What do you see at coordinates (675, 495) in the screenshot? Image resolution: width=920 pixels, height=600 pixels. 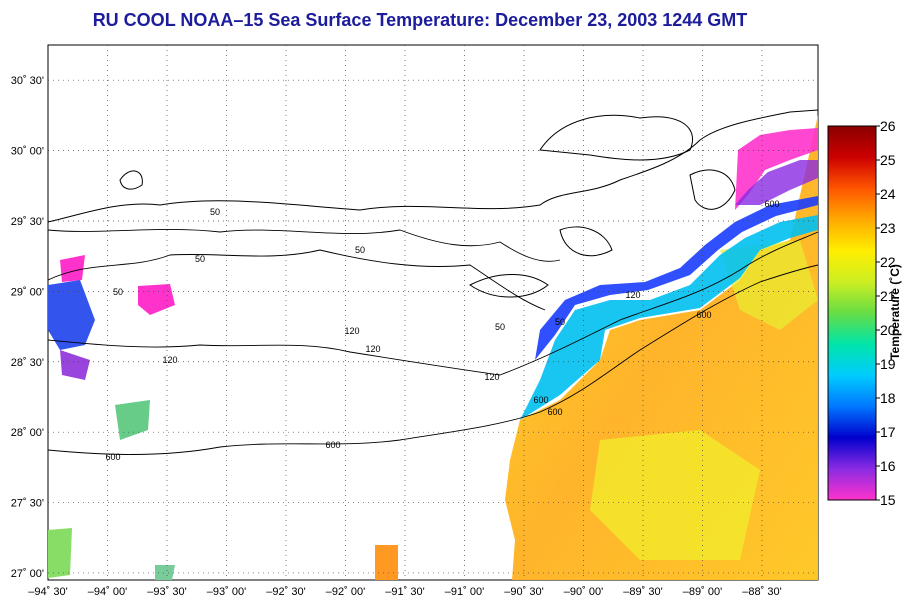 I see `yellow-patch` at bounding box center [675, 495].